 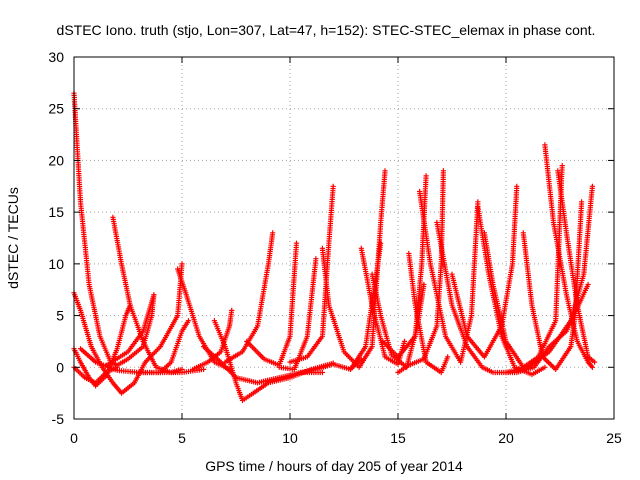 I want to click on y-tick-label: 10, so click(x=56, y=264).